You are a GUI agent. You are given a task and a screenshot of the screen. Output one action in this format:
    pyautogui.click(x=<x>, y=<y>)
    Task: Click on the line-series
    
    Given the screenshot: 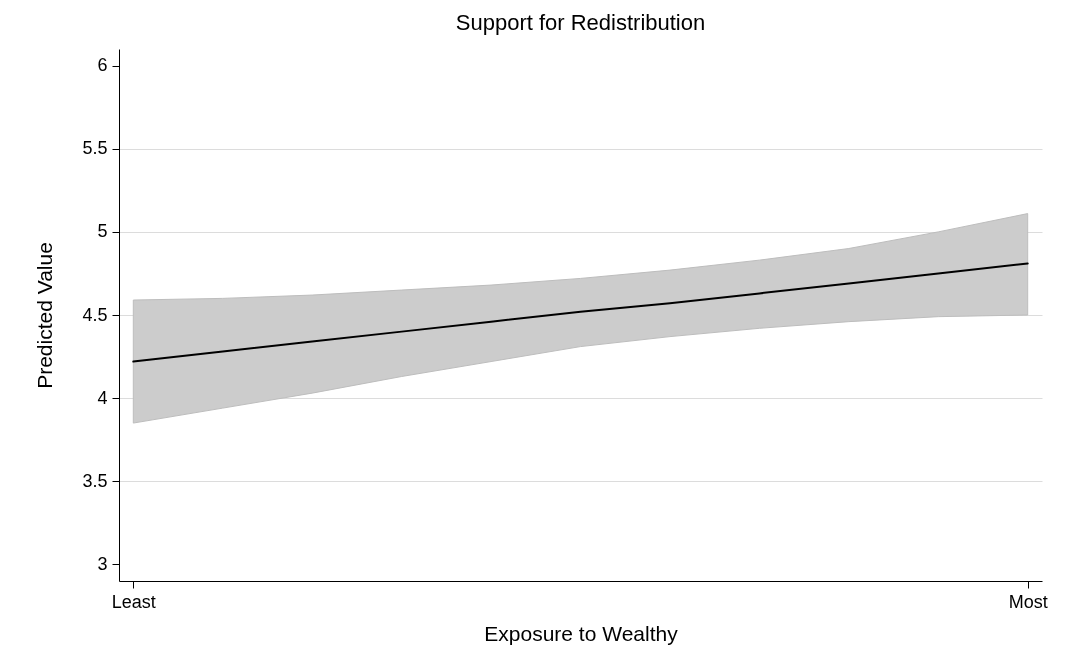 What is the action you would take?
    pyautogui.click(x=580, y=312)
    